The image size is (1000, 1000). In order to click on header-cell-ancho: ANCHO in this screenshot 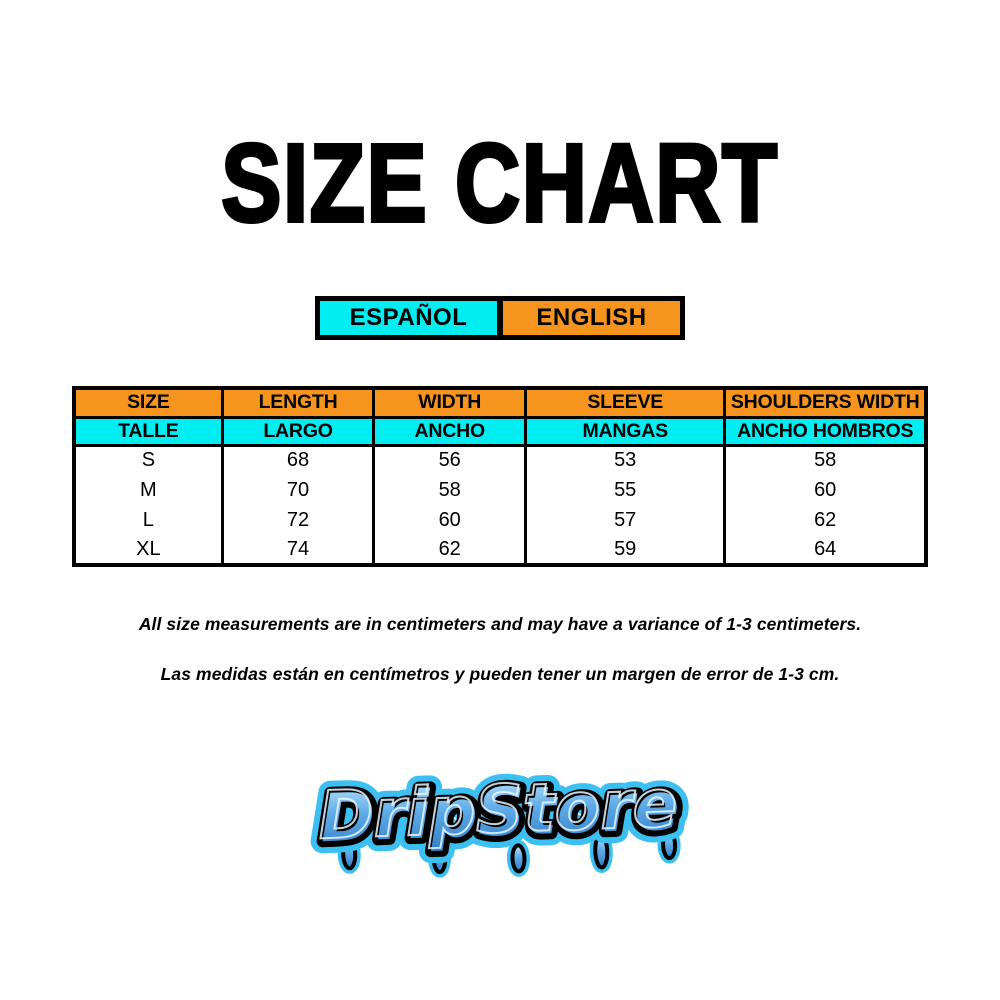, I will do `click(449, 432)`.